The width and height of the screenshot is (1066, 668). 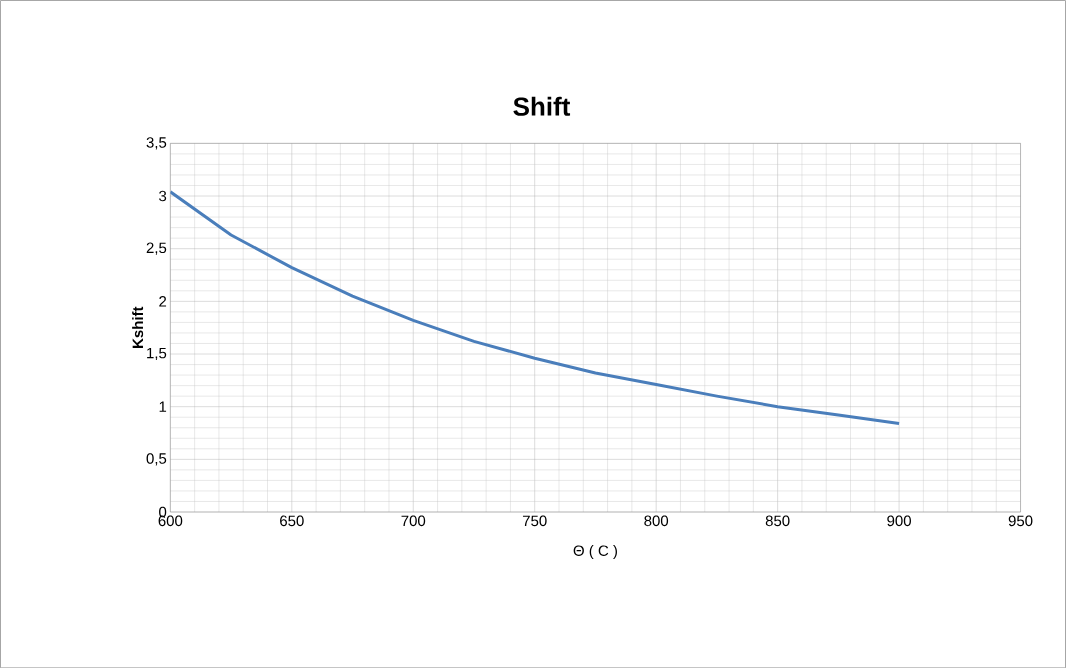 What do you see at coordinates (292, 520) in the screenshot?
I see `x-tick-label: 650` at bounding box center [292, 520].